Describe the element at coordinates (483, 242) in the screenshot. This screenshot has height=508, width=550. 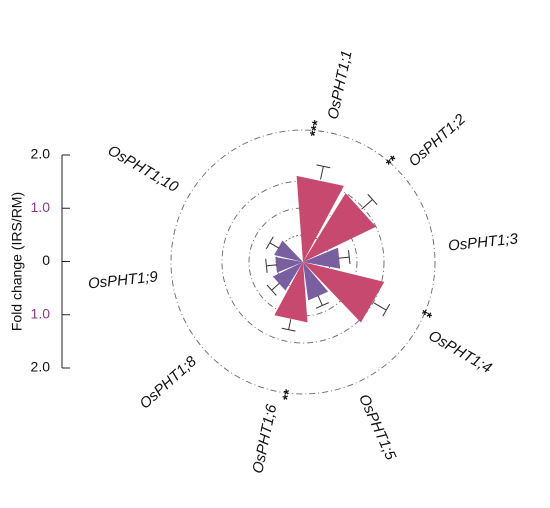
I see `label-ospht1-3: OsPHT1;3` at that location.